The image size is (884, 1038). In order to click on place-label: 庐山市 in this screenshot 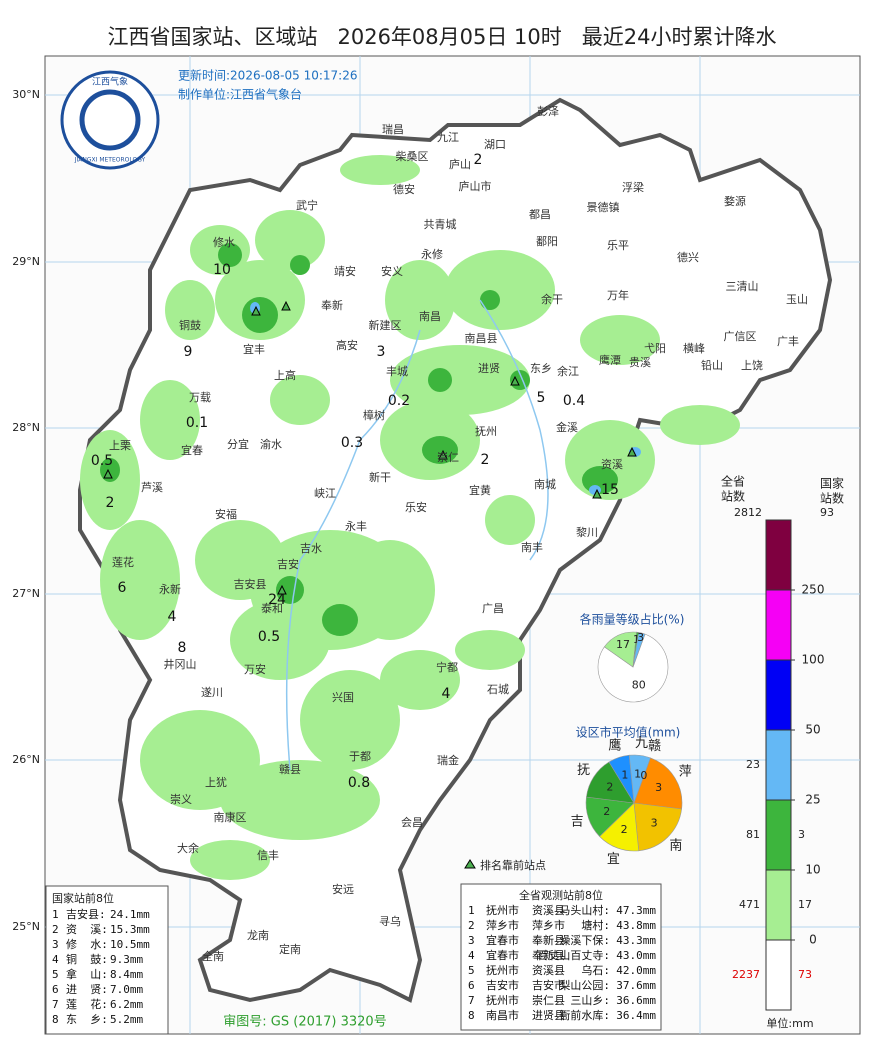, I will do `click(475, 186)`.